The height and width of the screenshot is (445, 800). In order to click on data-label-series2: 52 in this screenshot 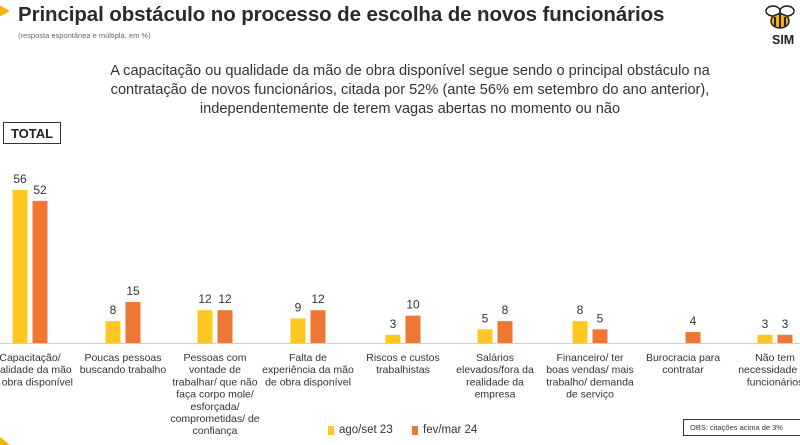, I will do `click(40, 190)`.